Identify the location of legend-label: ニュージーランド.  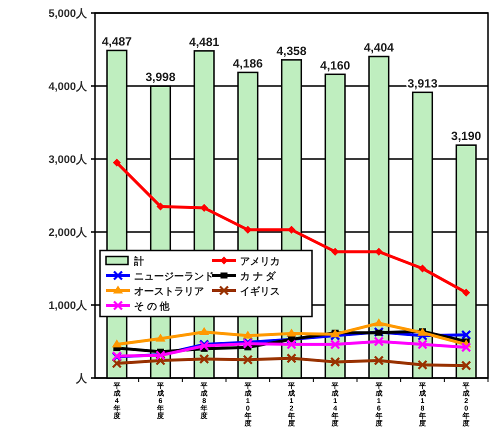
(174, 277).